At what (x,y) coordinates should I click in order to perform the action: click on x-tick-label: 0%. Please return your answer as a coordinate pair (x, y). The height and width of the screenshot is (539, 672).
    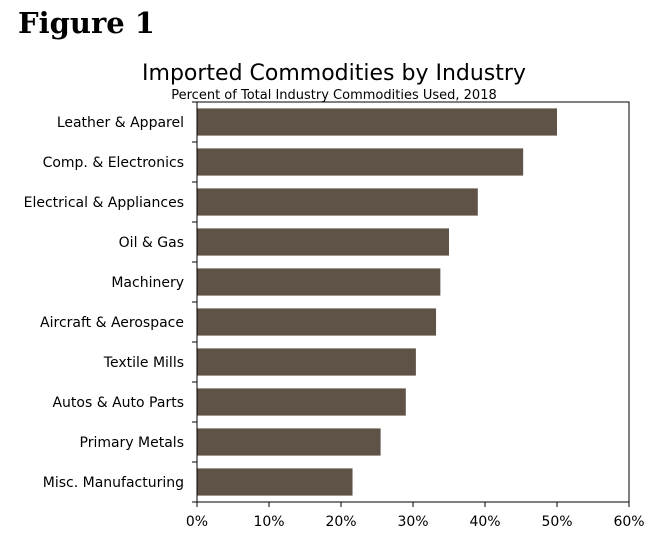
    Looking at the image, I should click on (197, 522).